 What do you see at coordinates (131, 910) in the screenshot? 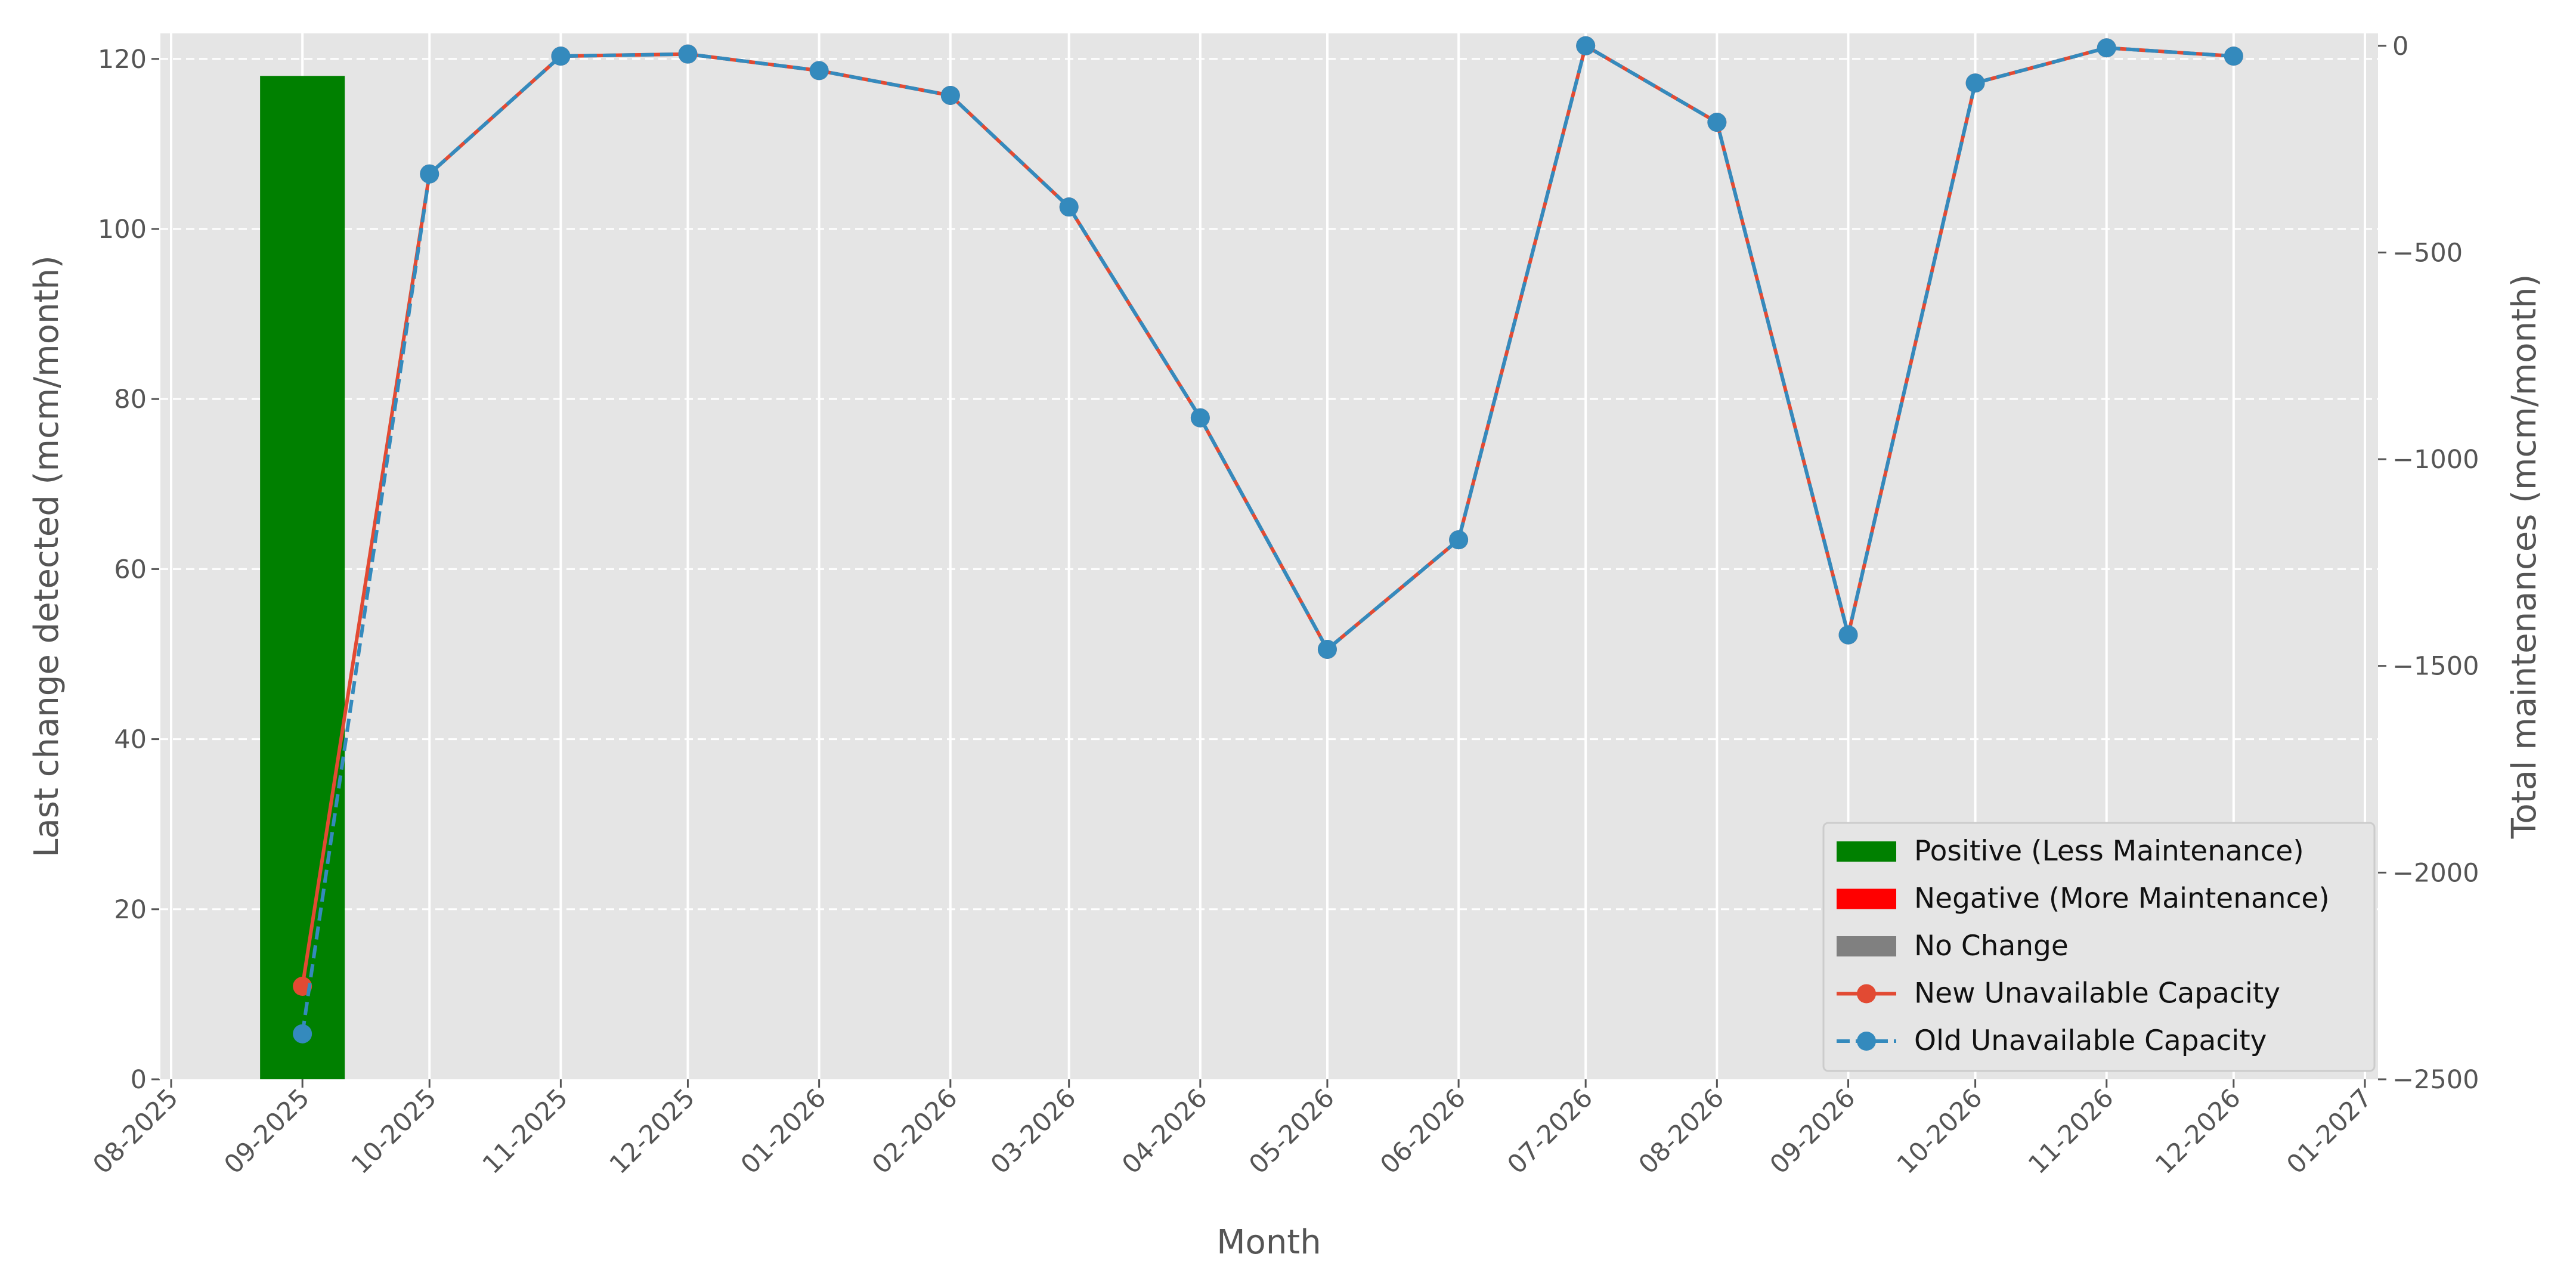
I see `y-left-tick-label: 20` at bounding box center [131, 910].